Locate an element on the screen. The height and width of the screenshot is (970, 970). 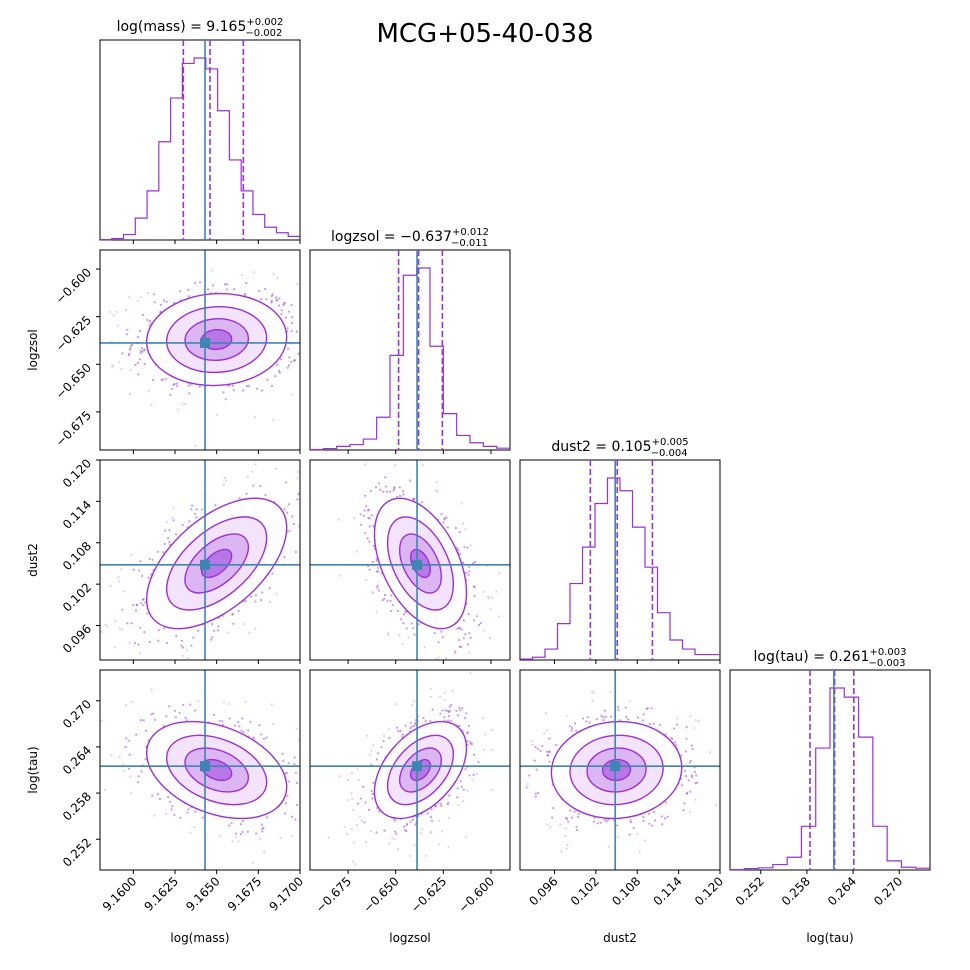
x-tick-label: 0.264 is located at coordinates (842, 891).